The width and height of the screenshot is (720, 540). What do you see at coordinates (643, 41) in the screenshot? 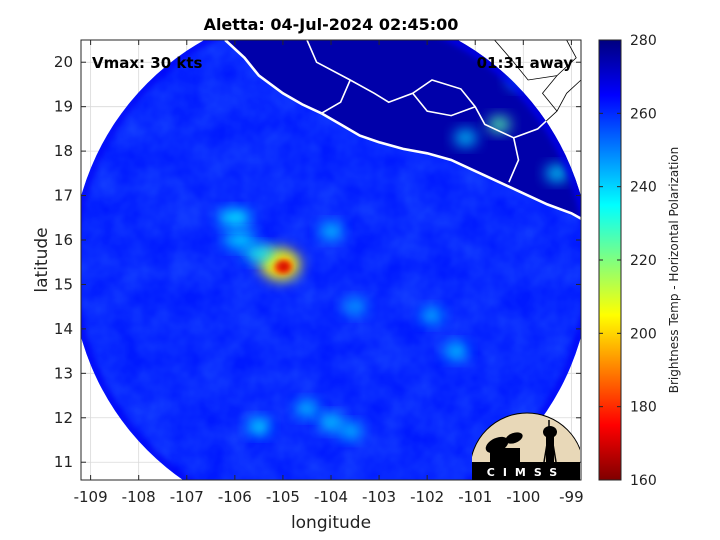
I see `colorbar-tick-label: 280` at bounding box center [643, 41].